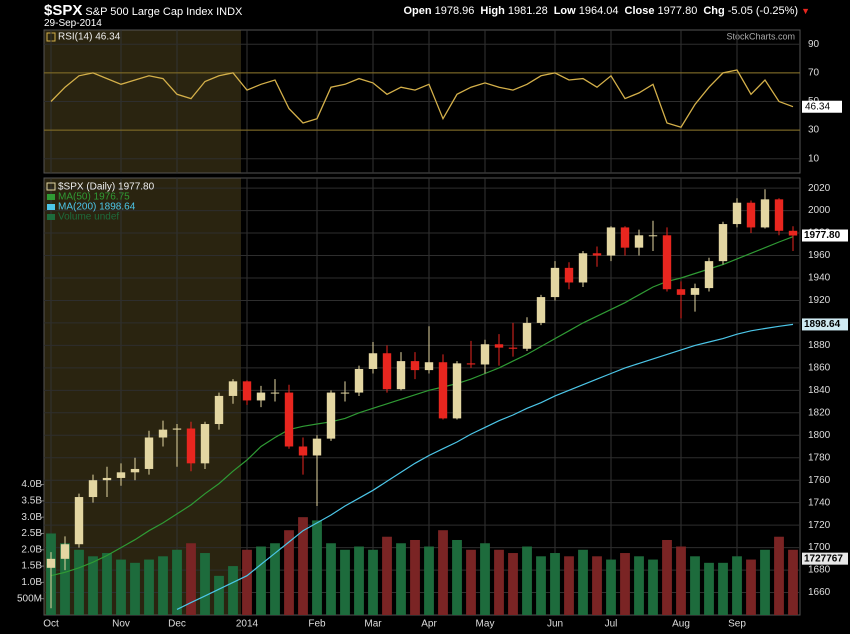 This screenshot has height=634, width=850. Describe the element at coordinates (106, 187) in the screenshot. I see `legend-label: $SPX (Daily) 1977.80` at that location.